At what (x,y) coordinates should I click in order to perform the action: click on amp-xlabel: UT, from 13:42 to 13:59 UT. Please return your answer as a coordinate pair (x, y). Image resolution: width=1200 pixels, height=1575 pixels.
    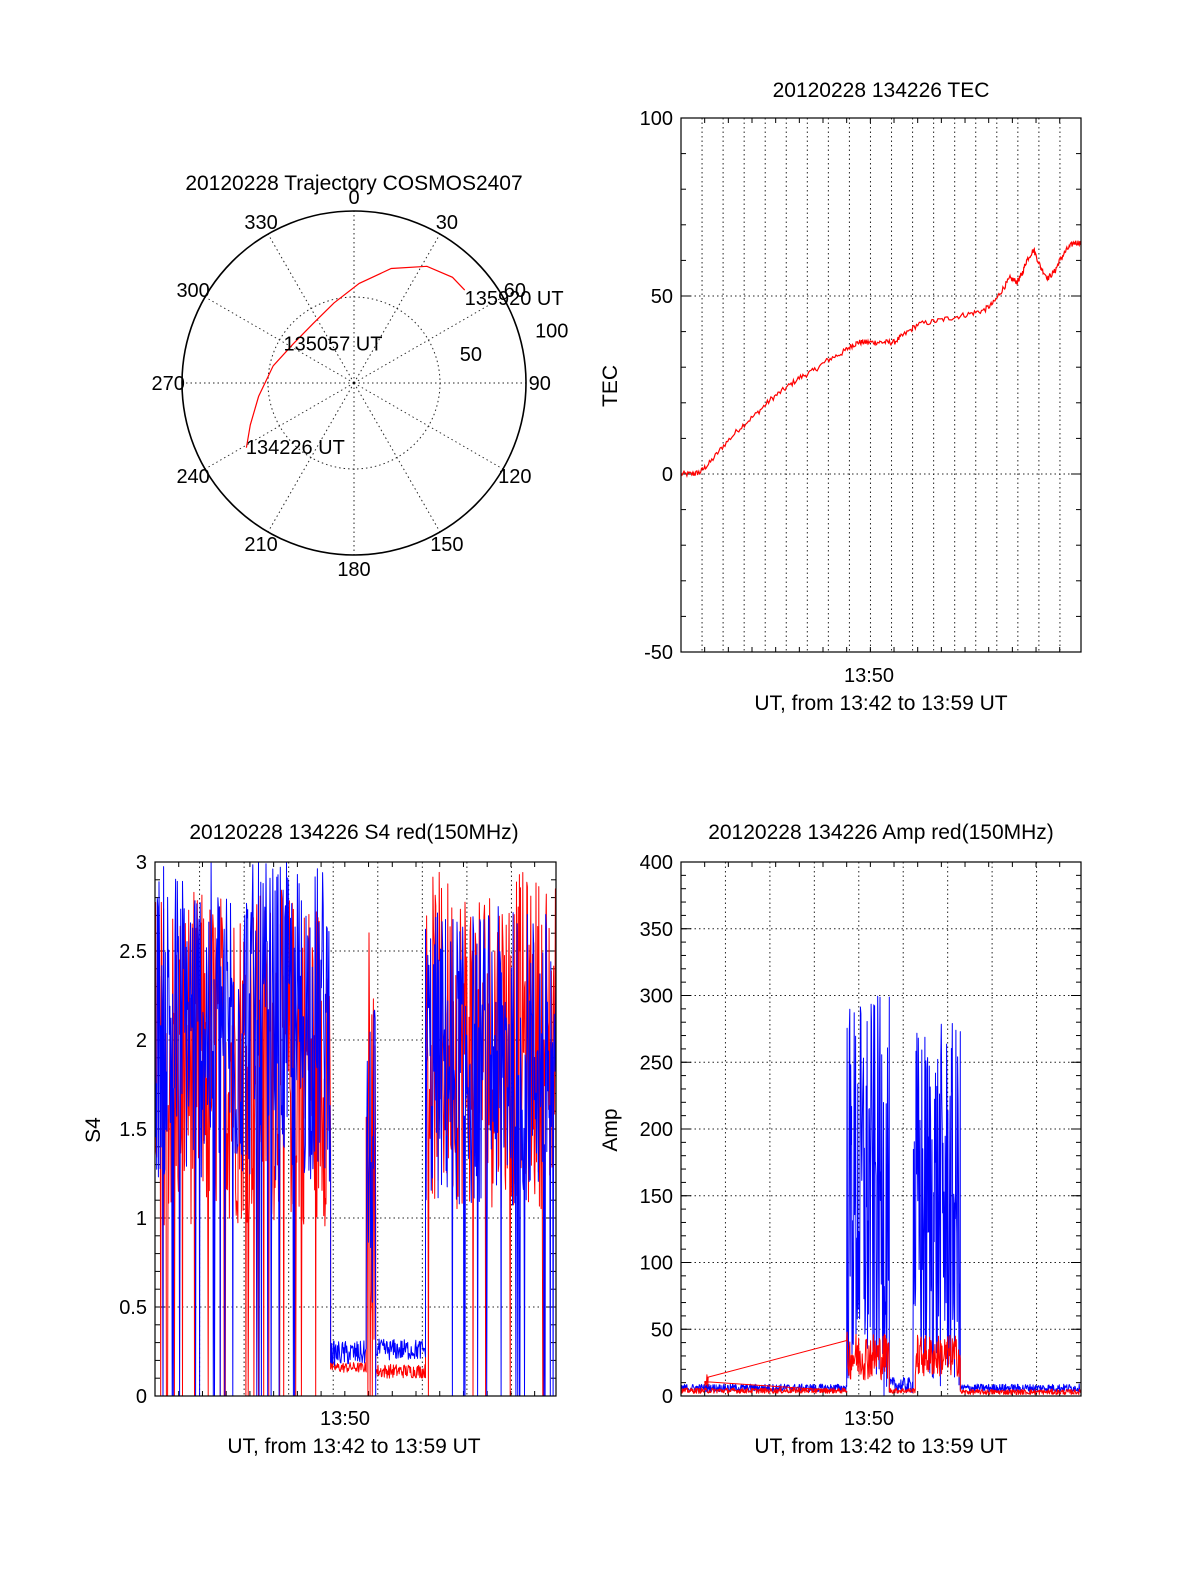
    Looking at the image, I should click on (880, 1446).